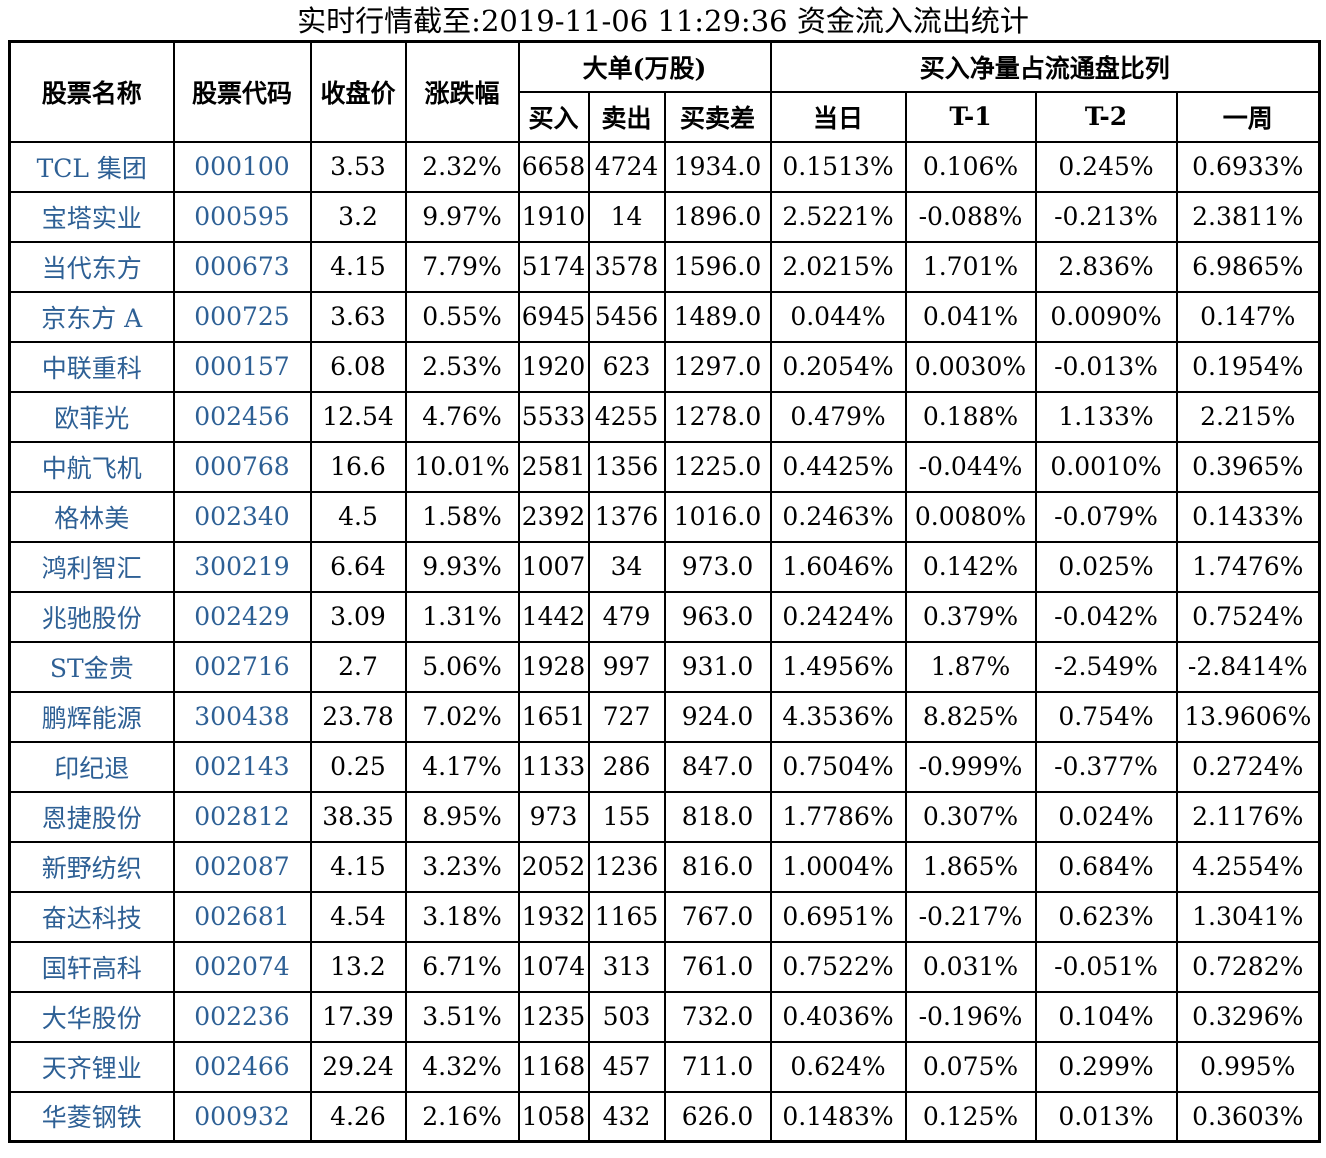 The image size is (1326, 1158). Describe the element at coordinates (970, 316) in the screenshot. I see `cell-ratio-t1: 0.041%` at that location.